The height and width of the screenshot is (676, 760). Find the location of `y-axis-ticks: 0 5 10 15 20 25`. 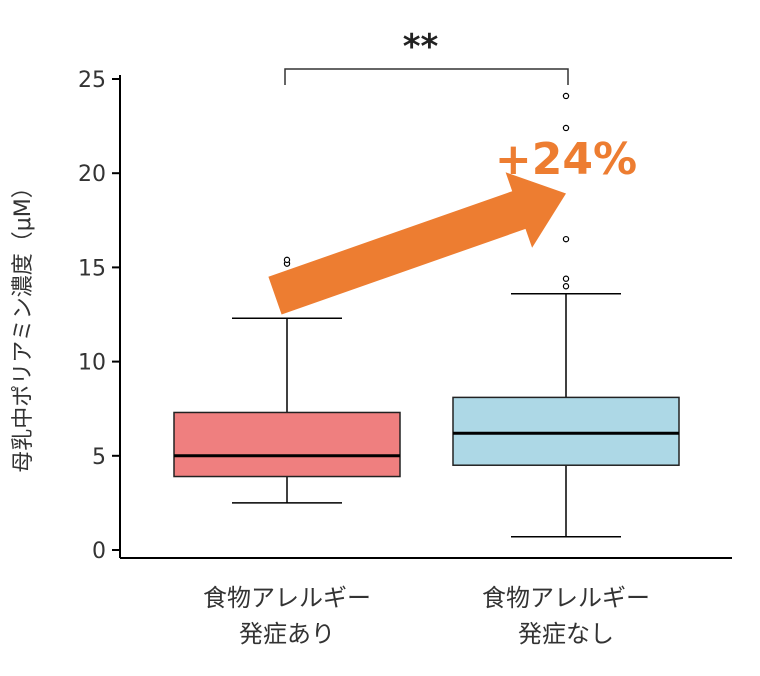

y-axis-ticks: 0 5 10 15 20 25 is located at coordinates (99, 316).